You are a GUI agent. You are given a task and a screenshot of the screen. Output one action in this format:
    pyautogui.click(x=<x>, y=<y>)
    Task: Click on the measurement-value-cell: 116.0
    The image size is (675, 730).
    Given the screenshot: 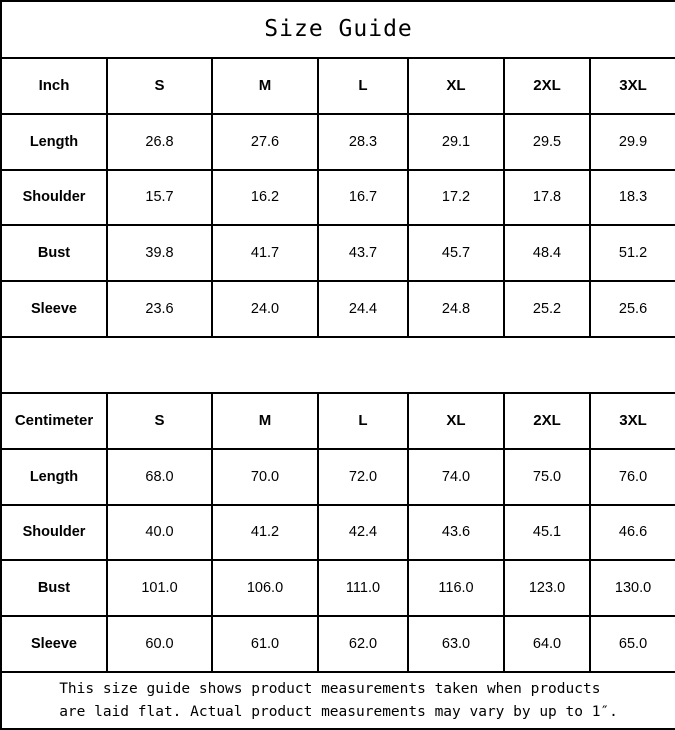 What is the action you would take?
    pyautogui.click(x=456, y=588)
    